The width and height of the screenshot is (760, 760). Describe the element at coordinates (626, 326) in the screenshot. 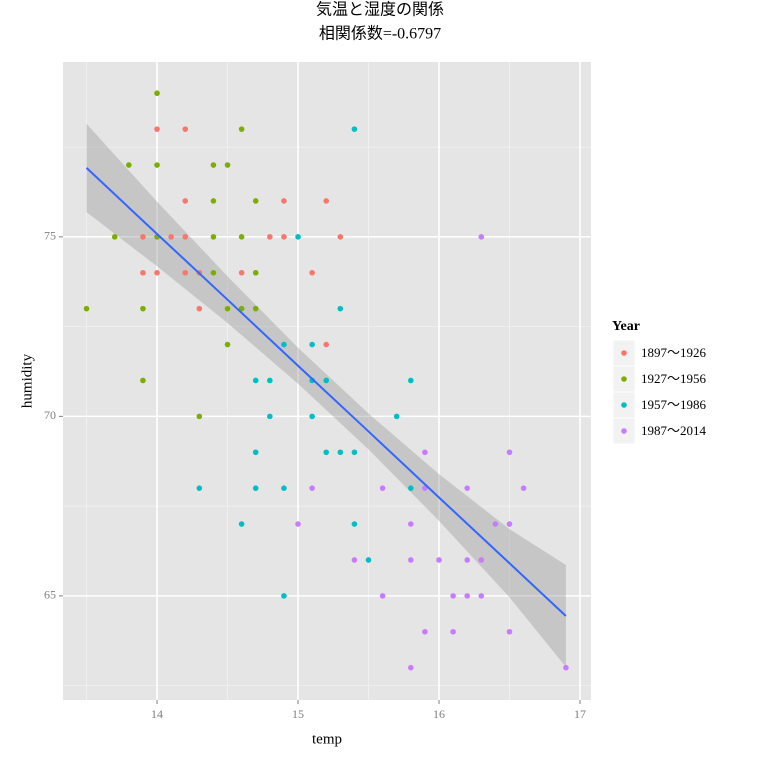

I see `legend-title: Year` at that location.